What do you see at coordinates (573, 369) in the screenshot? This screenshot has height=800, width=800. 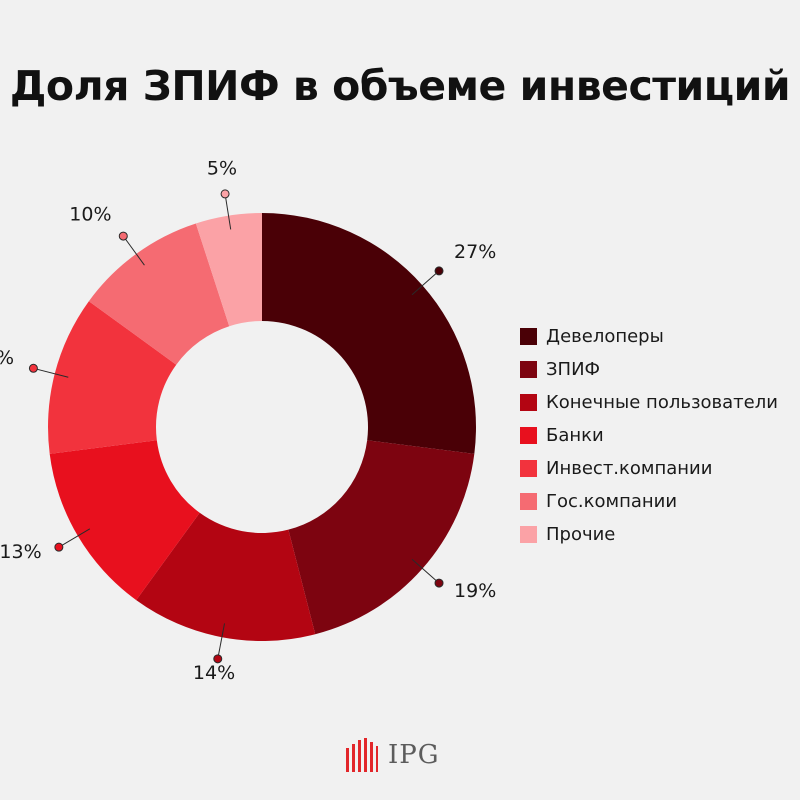 I see `legend-label: ЗПИФ` at bounding box center [573, 369].